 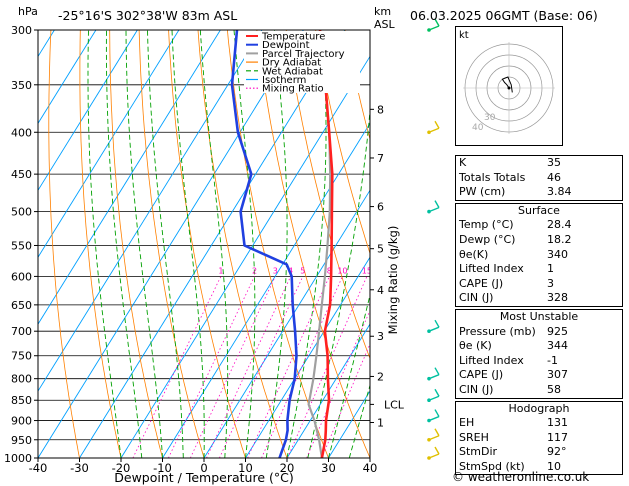 What do you see at coordinates (284, 80) in the screenshot?
I see `legend-item: Isotherm` at bounding box center [284, 80].